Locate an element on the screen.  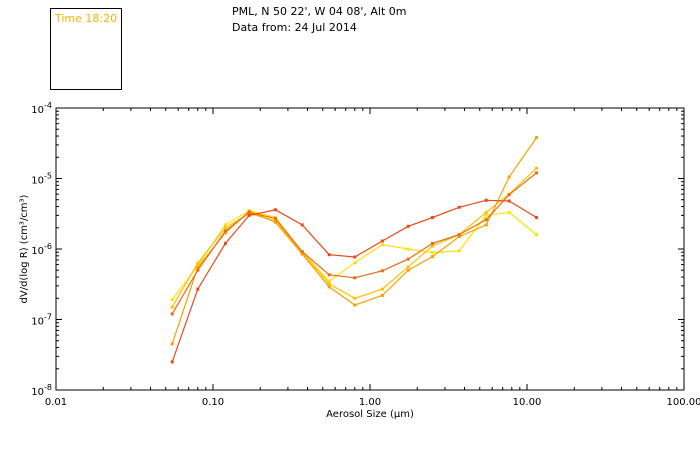
x-tick-label: 100.00 is located at coordinates (683, 402).